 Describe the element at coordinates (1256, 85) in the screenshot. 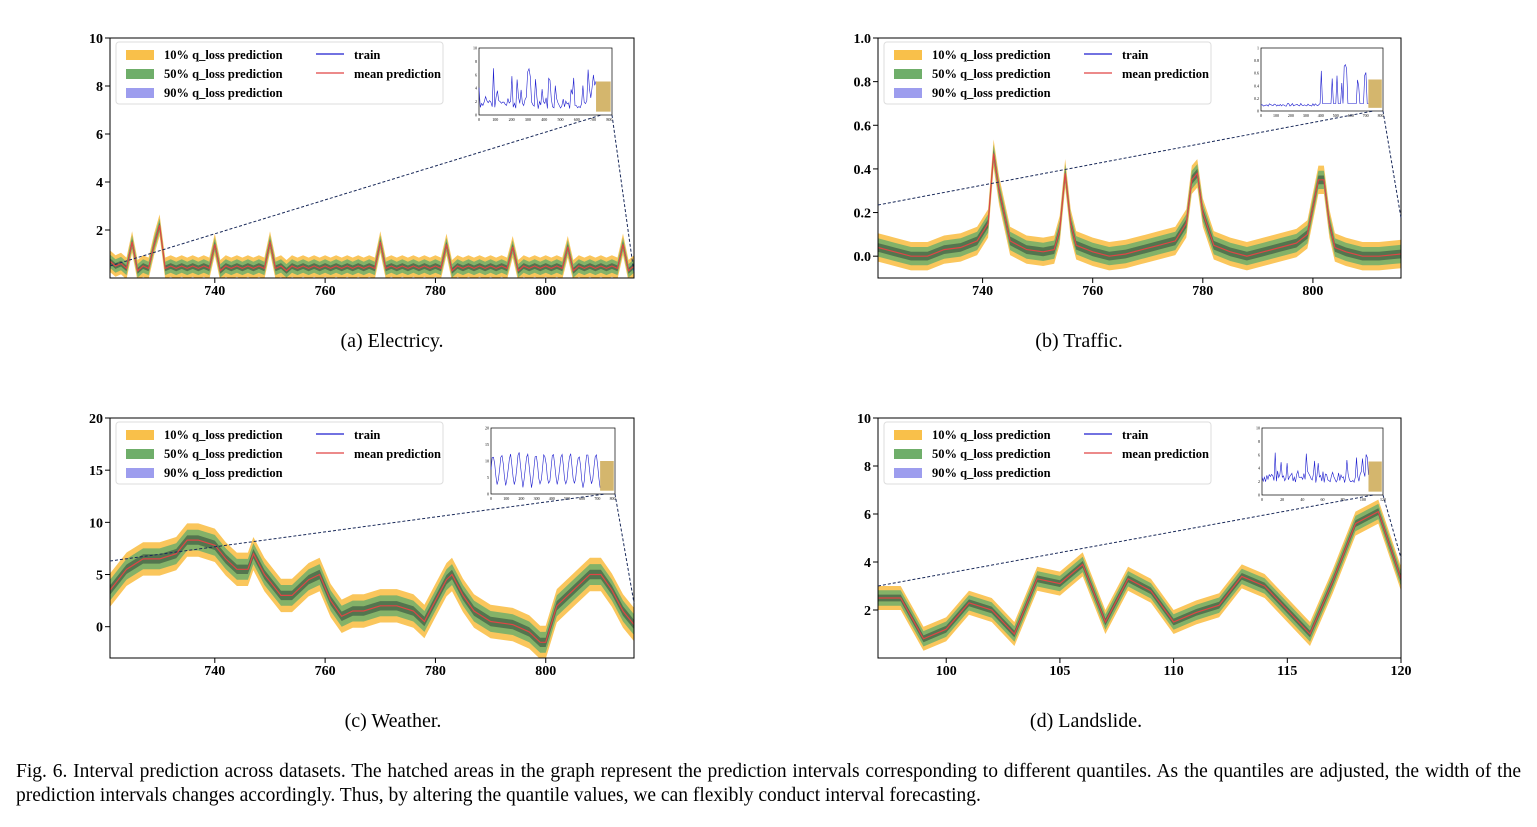

I see `inset-y-tick-label: 0.4` at that location.